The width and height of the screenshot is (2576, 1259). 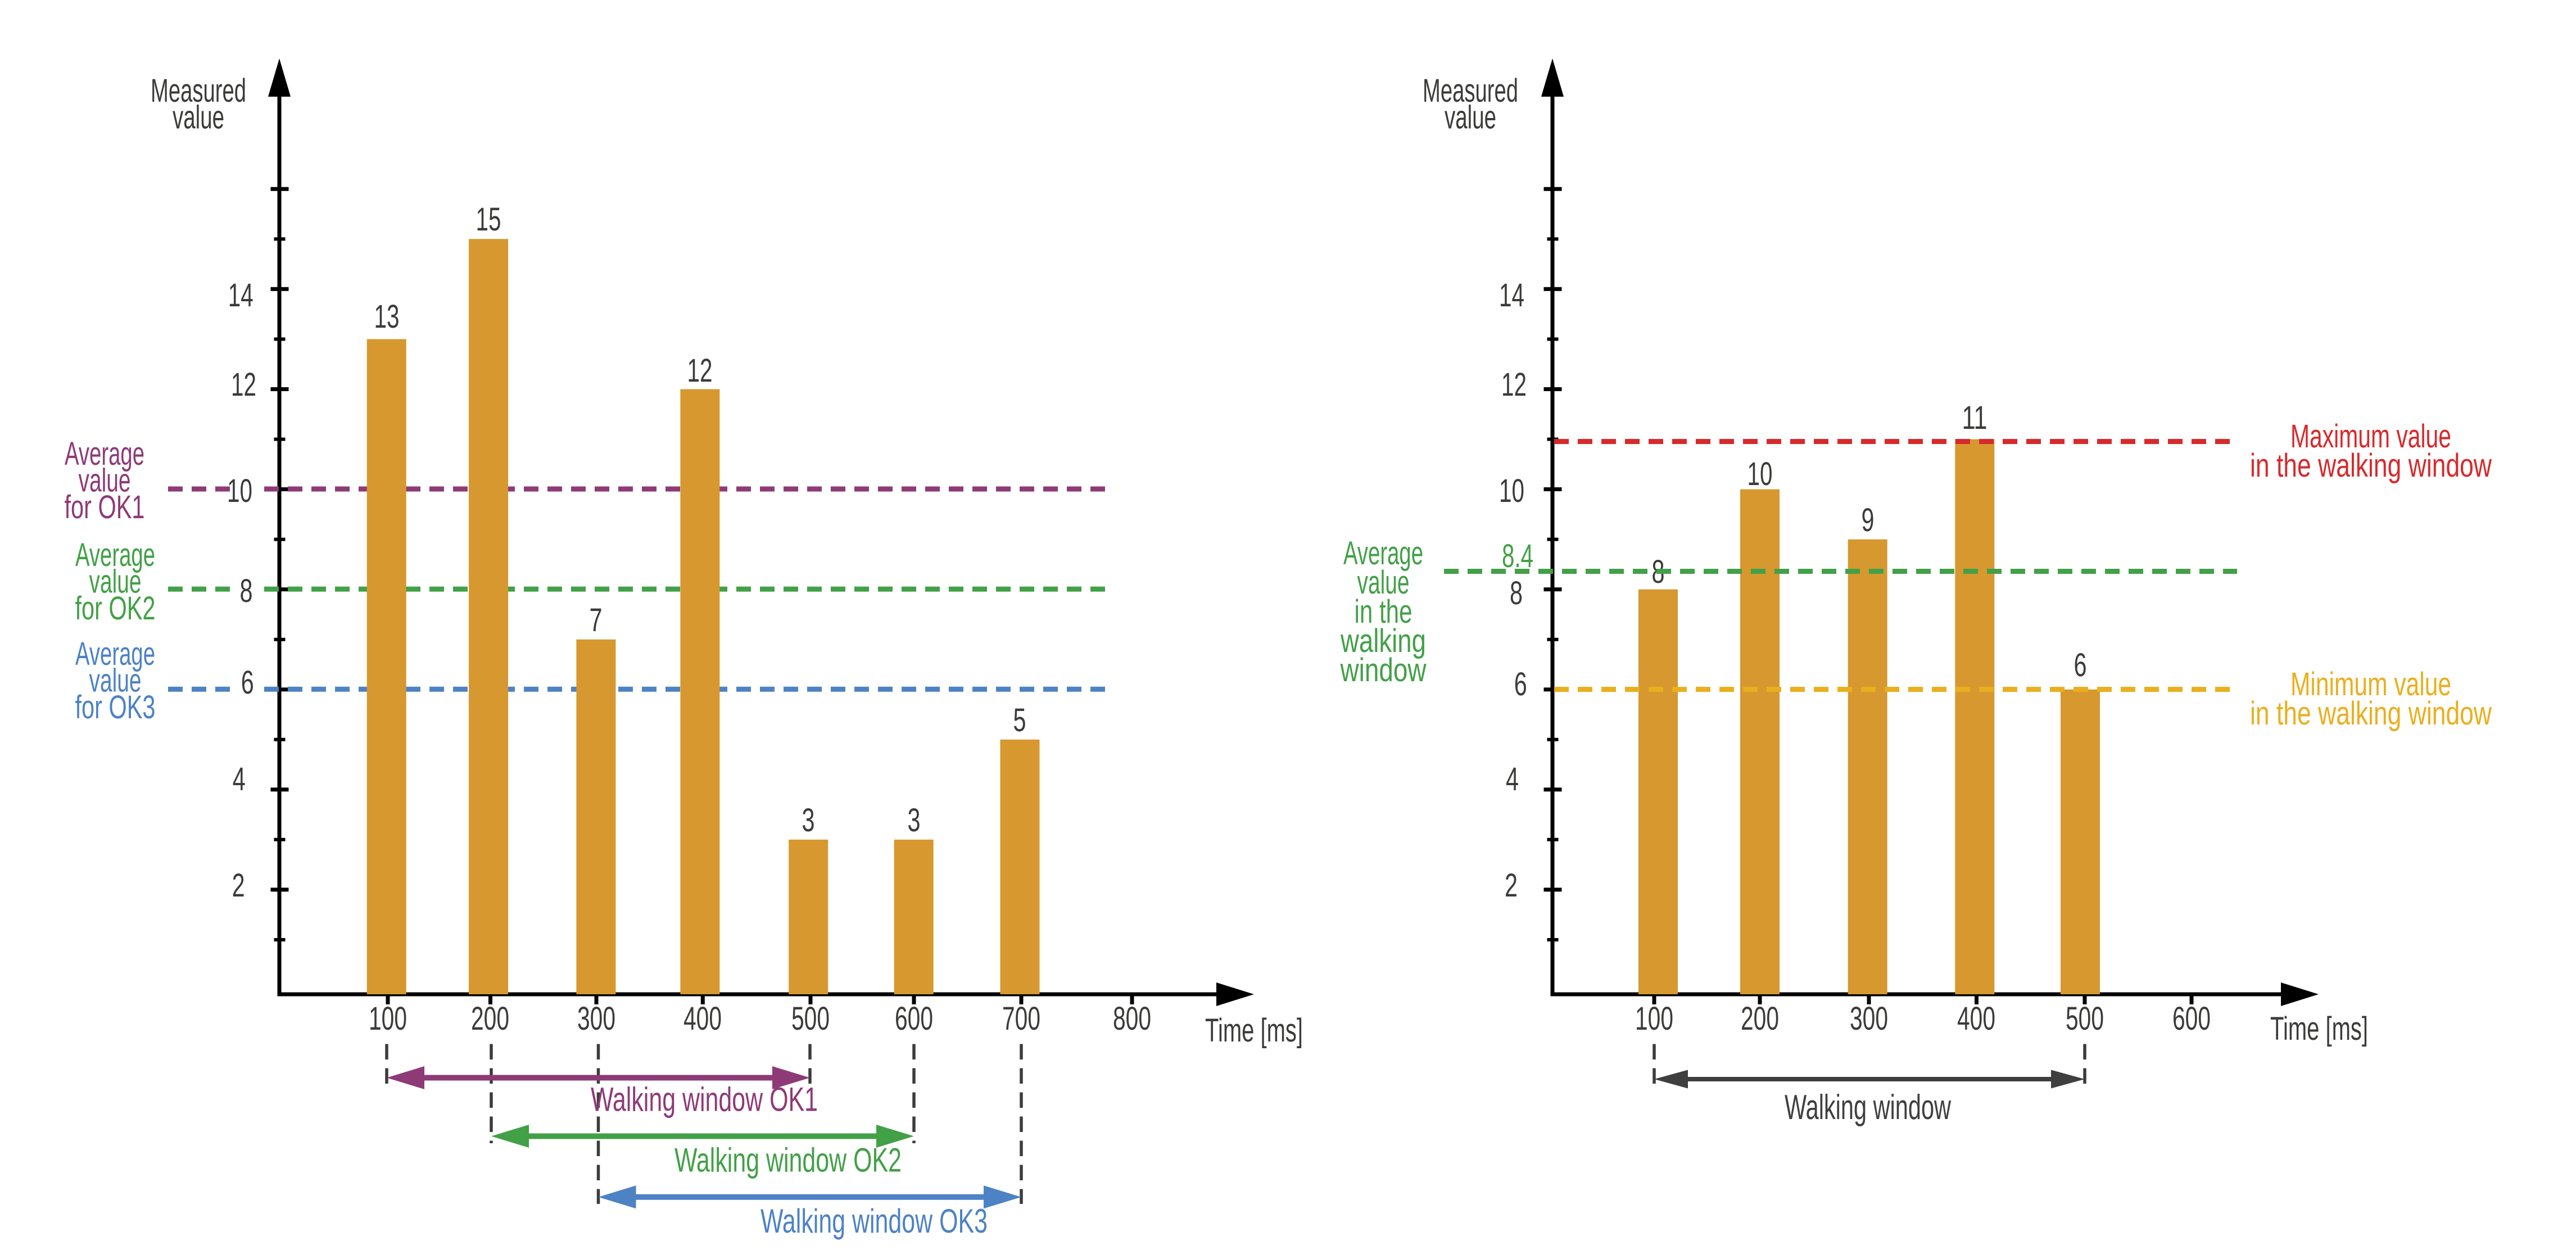 I want to click on svg-text: 7, so click(x=596, y=620).